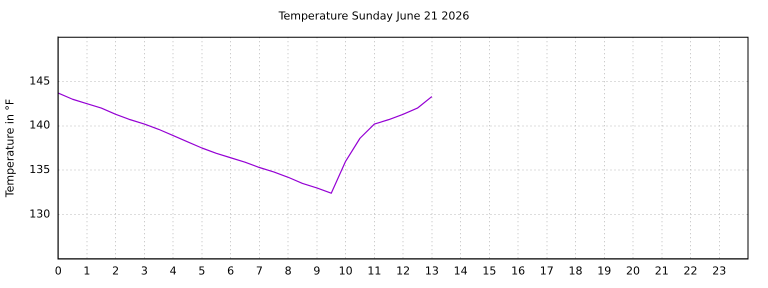  Describe the element at coordinates (403, 271) in the screenshot. I see `x-tick-label: 12` at that location.